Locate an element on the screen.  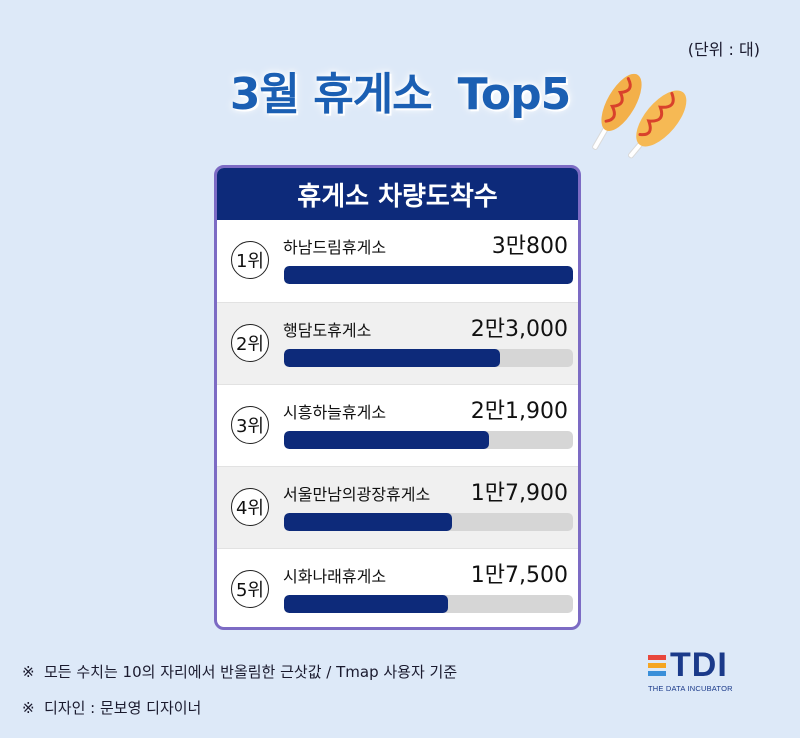
category-label: 하남드림휴게소 is located at coordinates (335, 247).